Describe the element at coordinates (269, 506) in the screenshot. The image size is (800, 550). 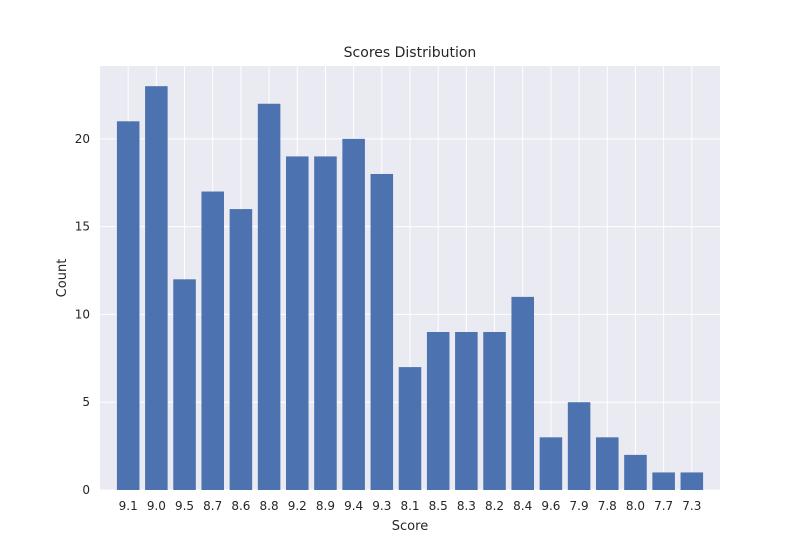
I see `x-tick-label: 8.8` at that location.